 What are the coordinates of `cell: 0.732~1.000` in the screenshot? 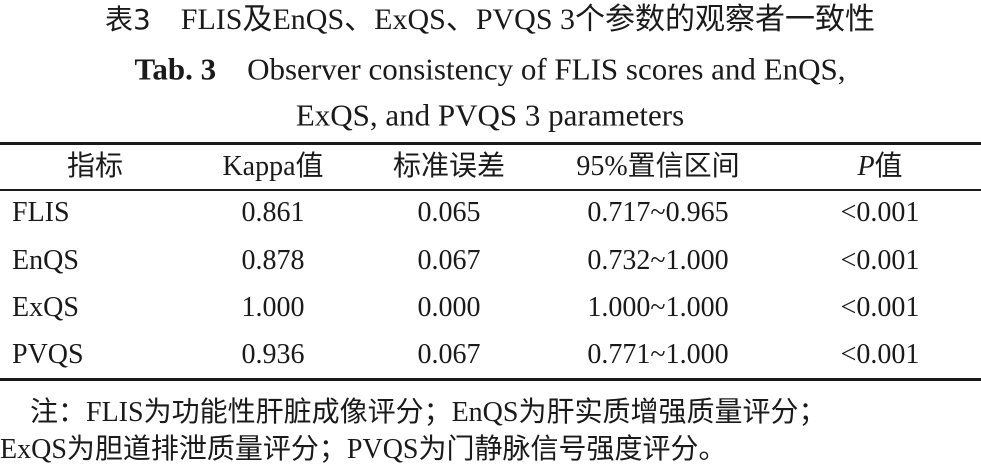 It's located at (658, 260).